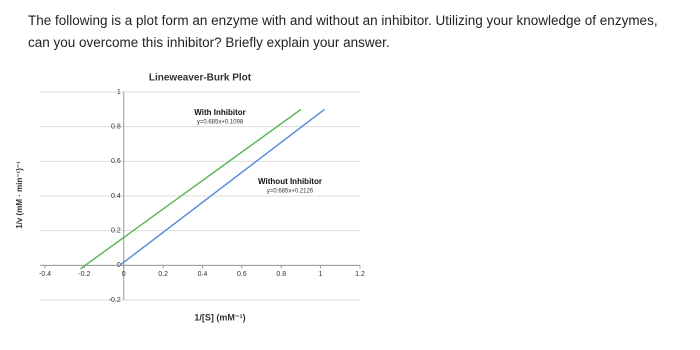  What do you see at coordinates (84, 274) in the screenshot?
I see `x-tick-label: -0.2` at bounding box center [84, 274].